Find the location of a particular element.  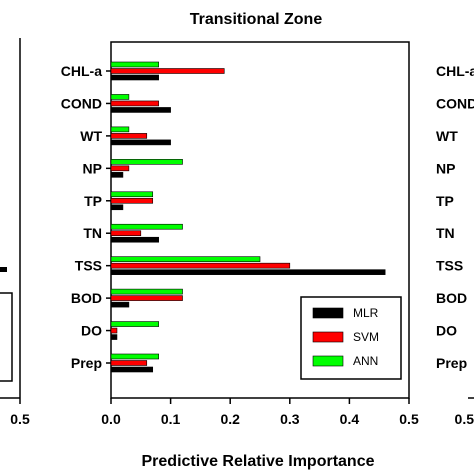

bar-chl-a-ann is located at coordinates (134, 64).